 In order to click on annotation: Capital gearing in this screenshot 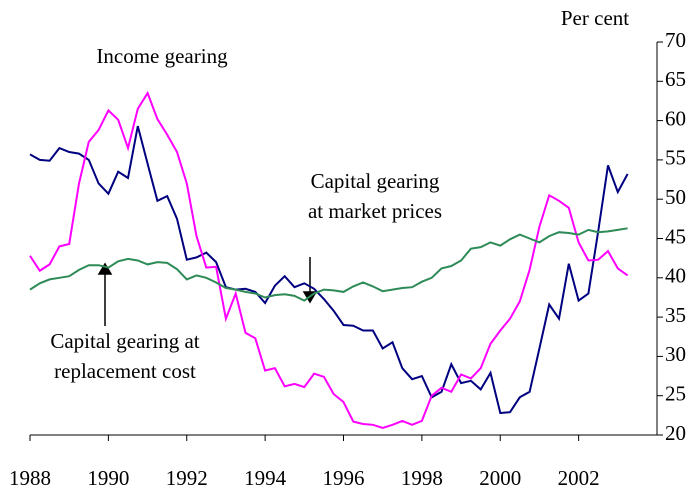, I will do `click(375, 181)`.